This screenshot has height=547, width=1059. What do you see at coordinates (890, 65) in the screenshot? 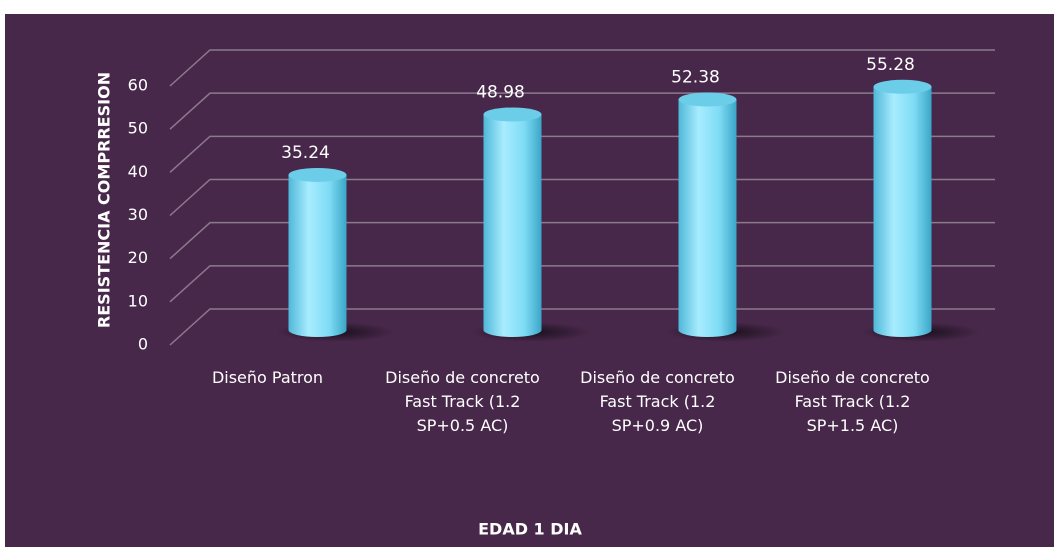
I see `value-label: 55.28` at bounding box center [890, 65].